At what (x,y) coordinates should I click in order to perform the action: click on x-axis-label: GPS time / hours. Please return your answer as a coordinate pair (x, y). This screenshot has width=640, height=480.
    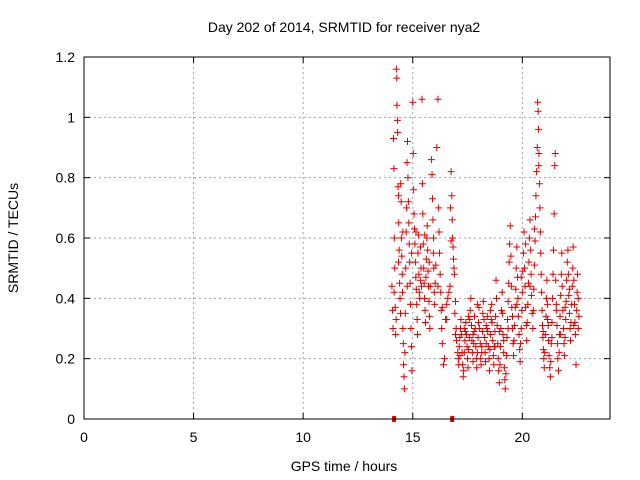
    Looking at the image, I should click on (344, 466).